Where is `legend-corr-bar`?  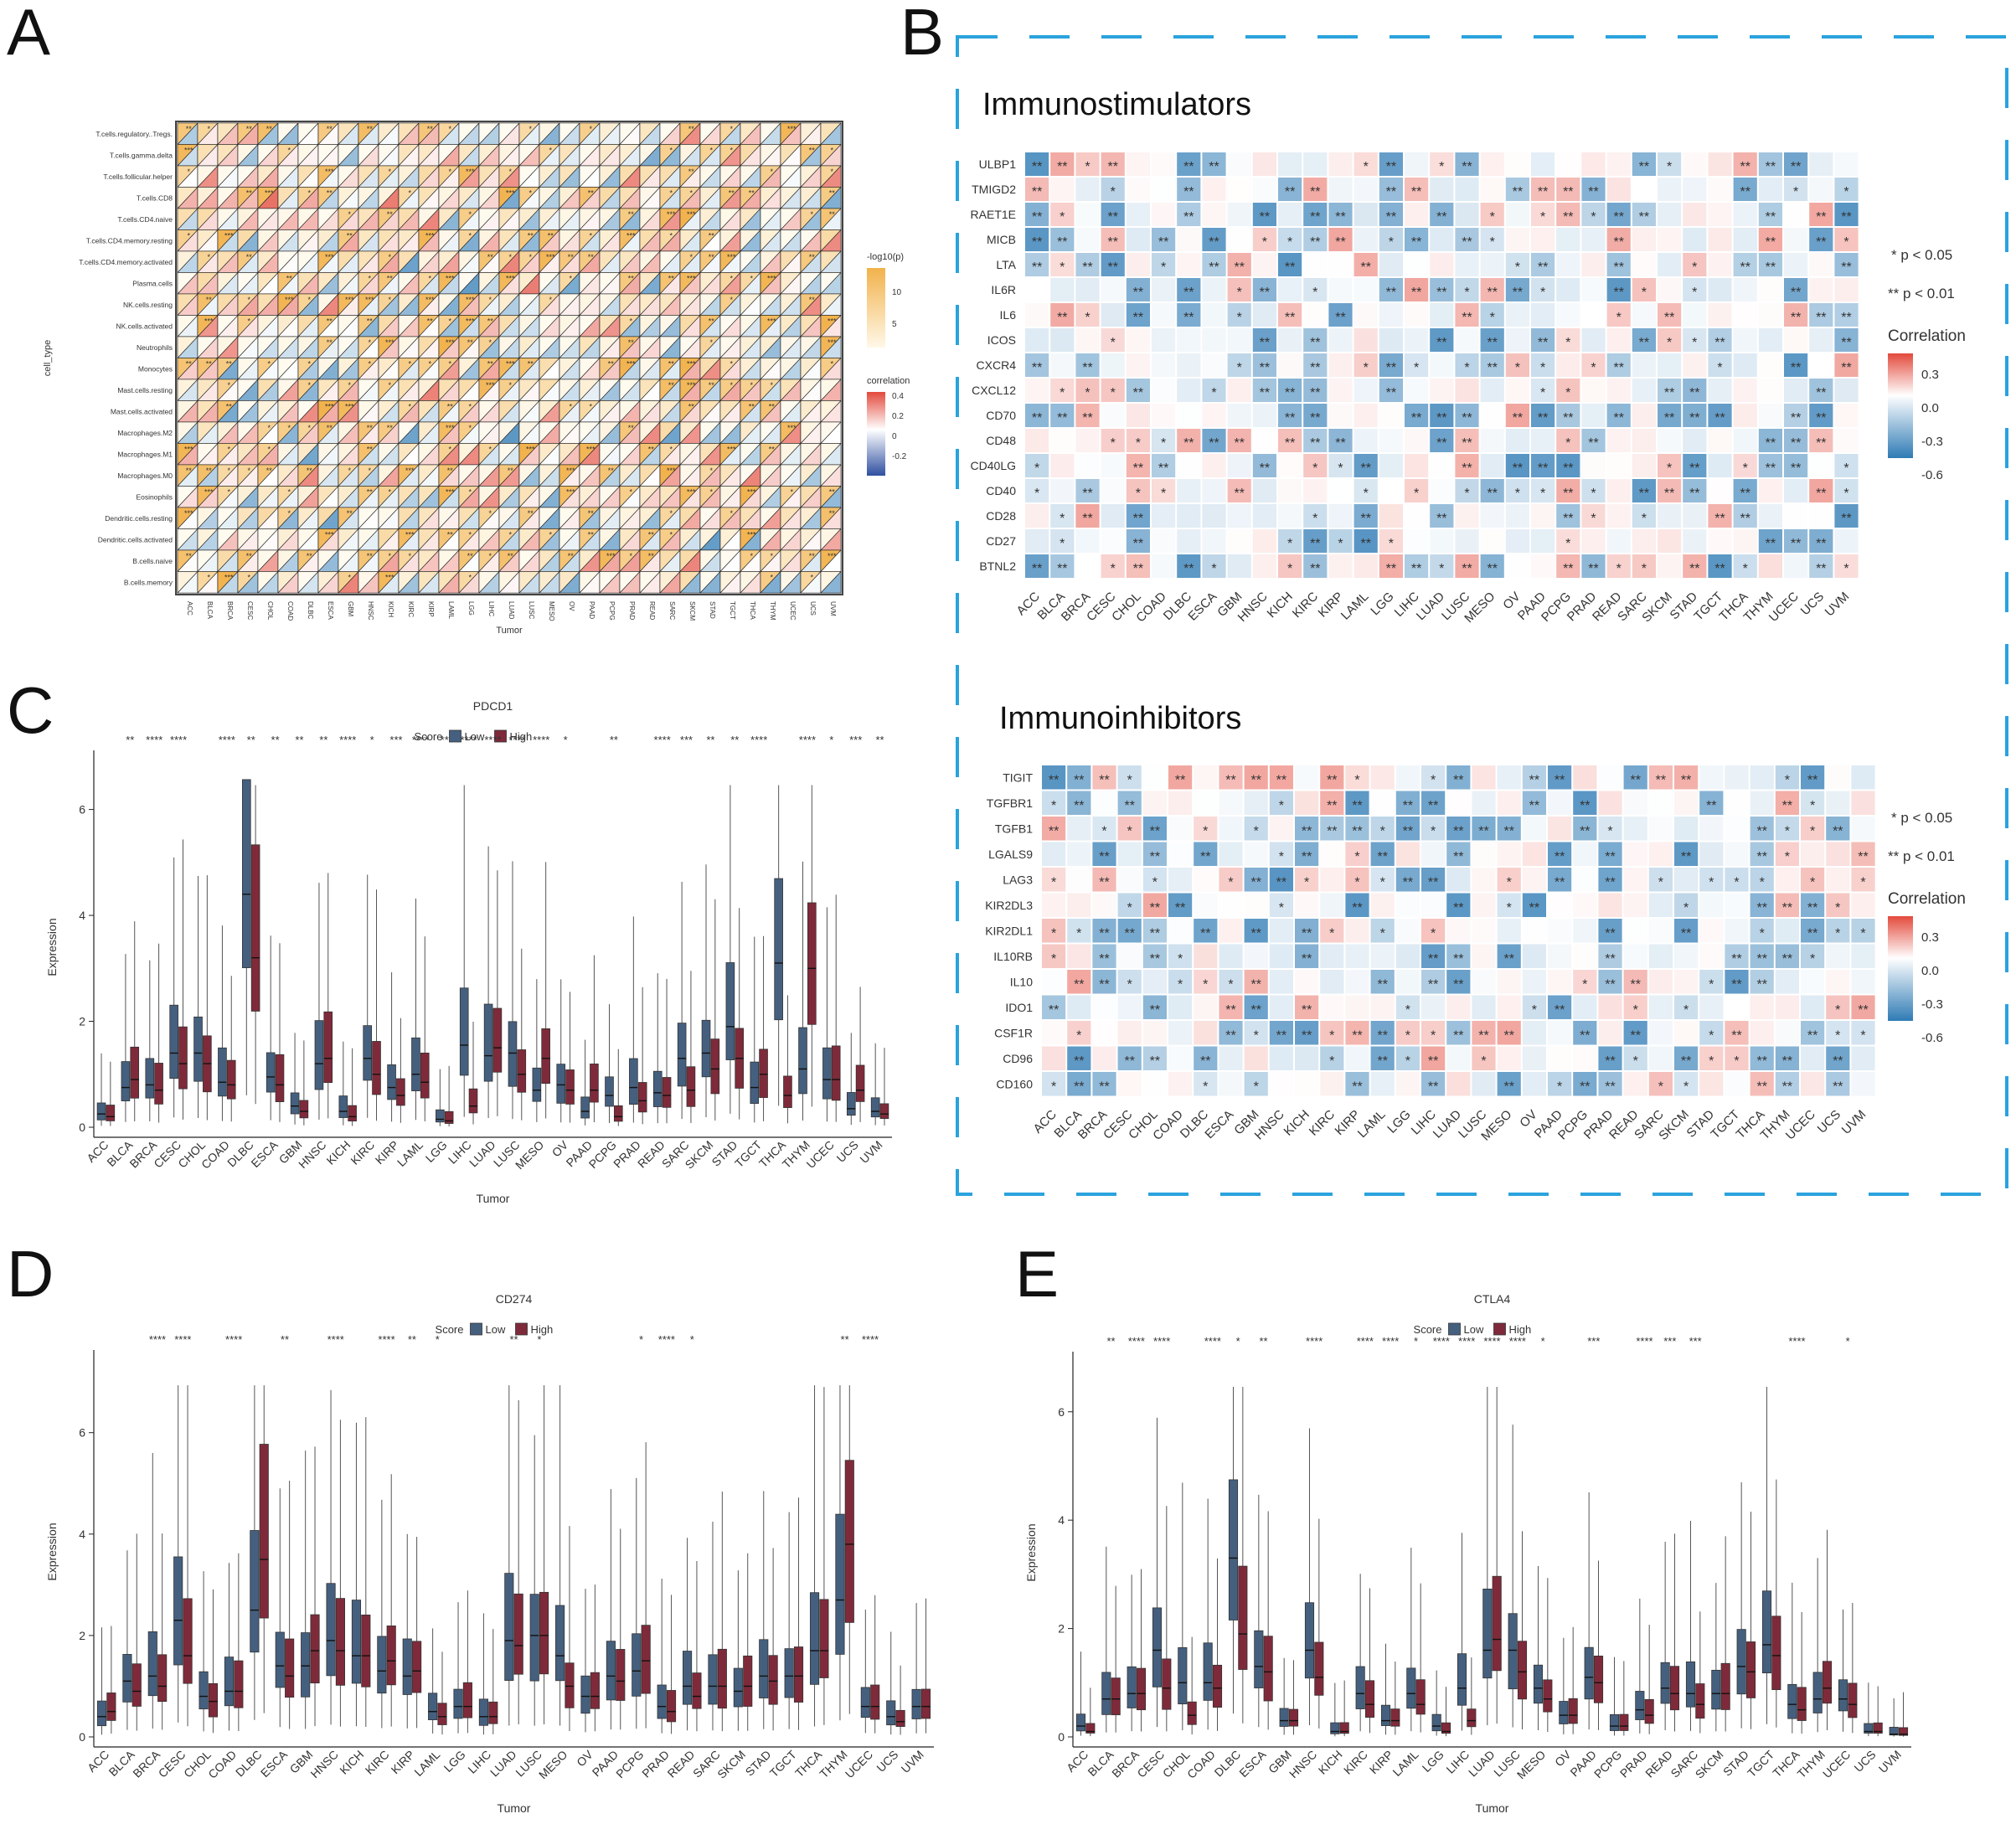 legend-corr-bar is located at coordinates (876, 434).